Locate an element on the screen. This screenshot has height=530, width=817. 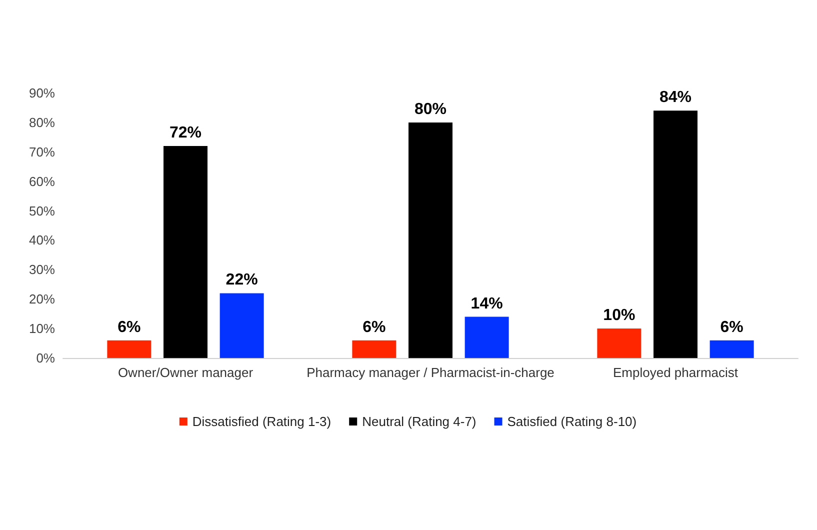
x-tick-label: Owner/Owner manager is located at coordinates (186, 372).